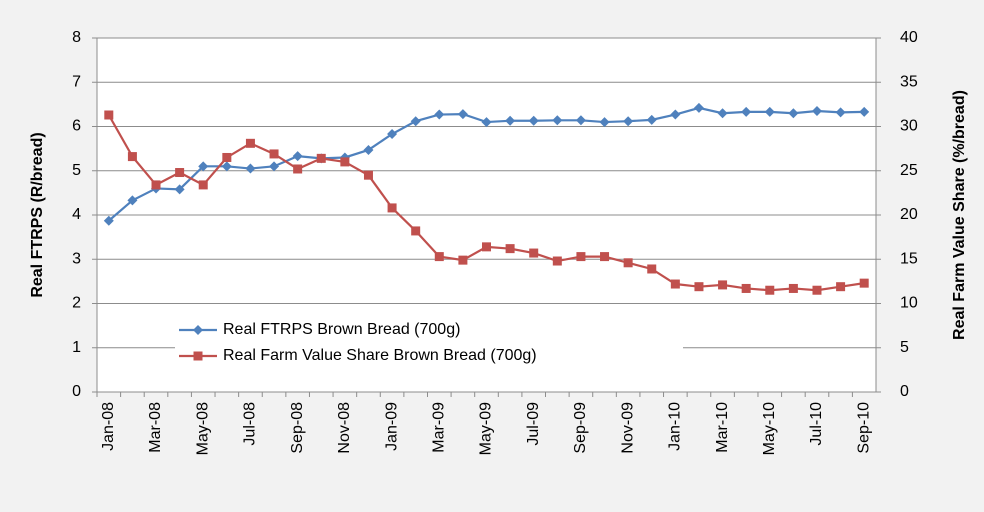 The height and width of the screenshot is (512, 984). What do you see at coordinates (76, 258) in the screenshot?
I see `y-tick-label: 3` at bounding box center [76, 258].